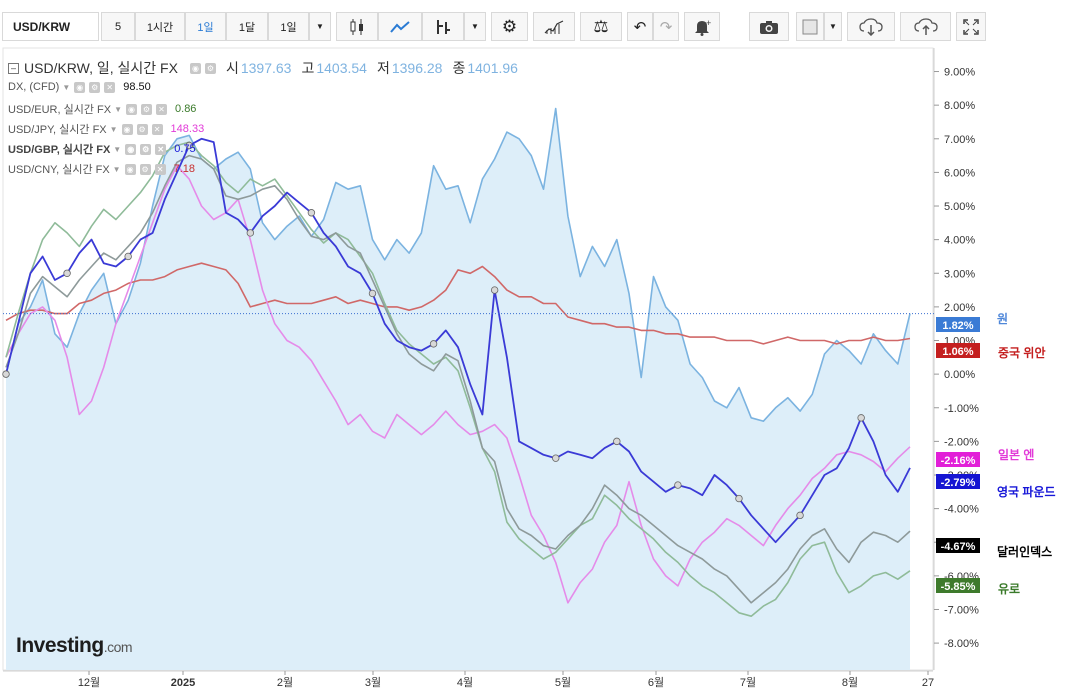 The image size is (1077, 688). Describe the element at coordinates (1025, 552) in the screenshot. I see `right-label-dxy: 달러인덱스` at that location.